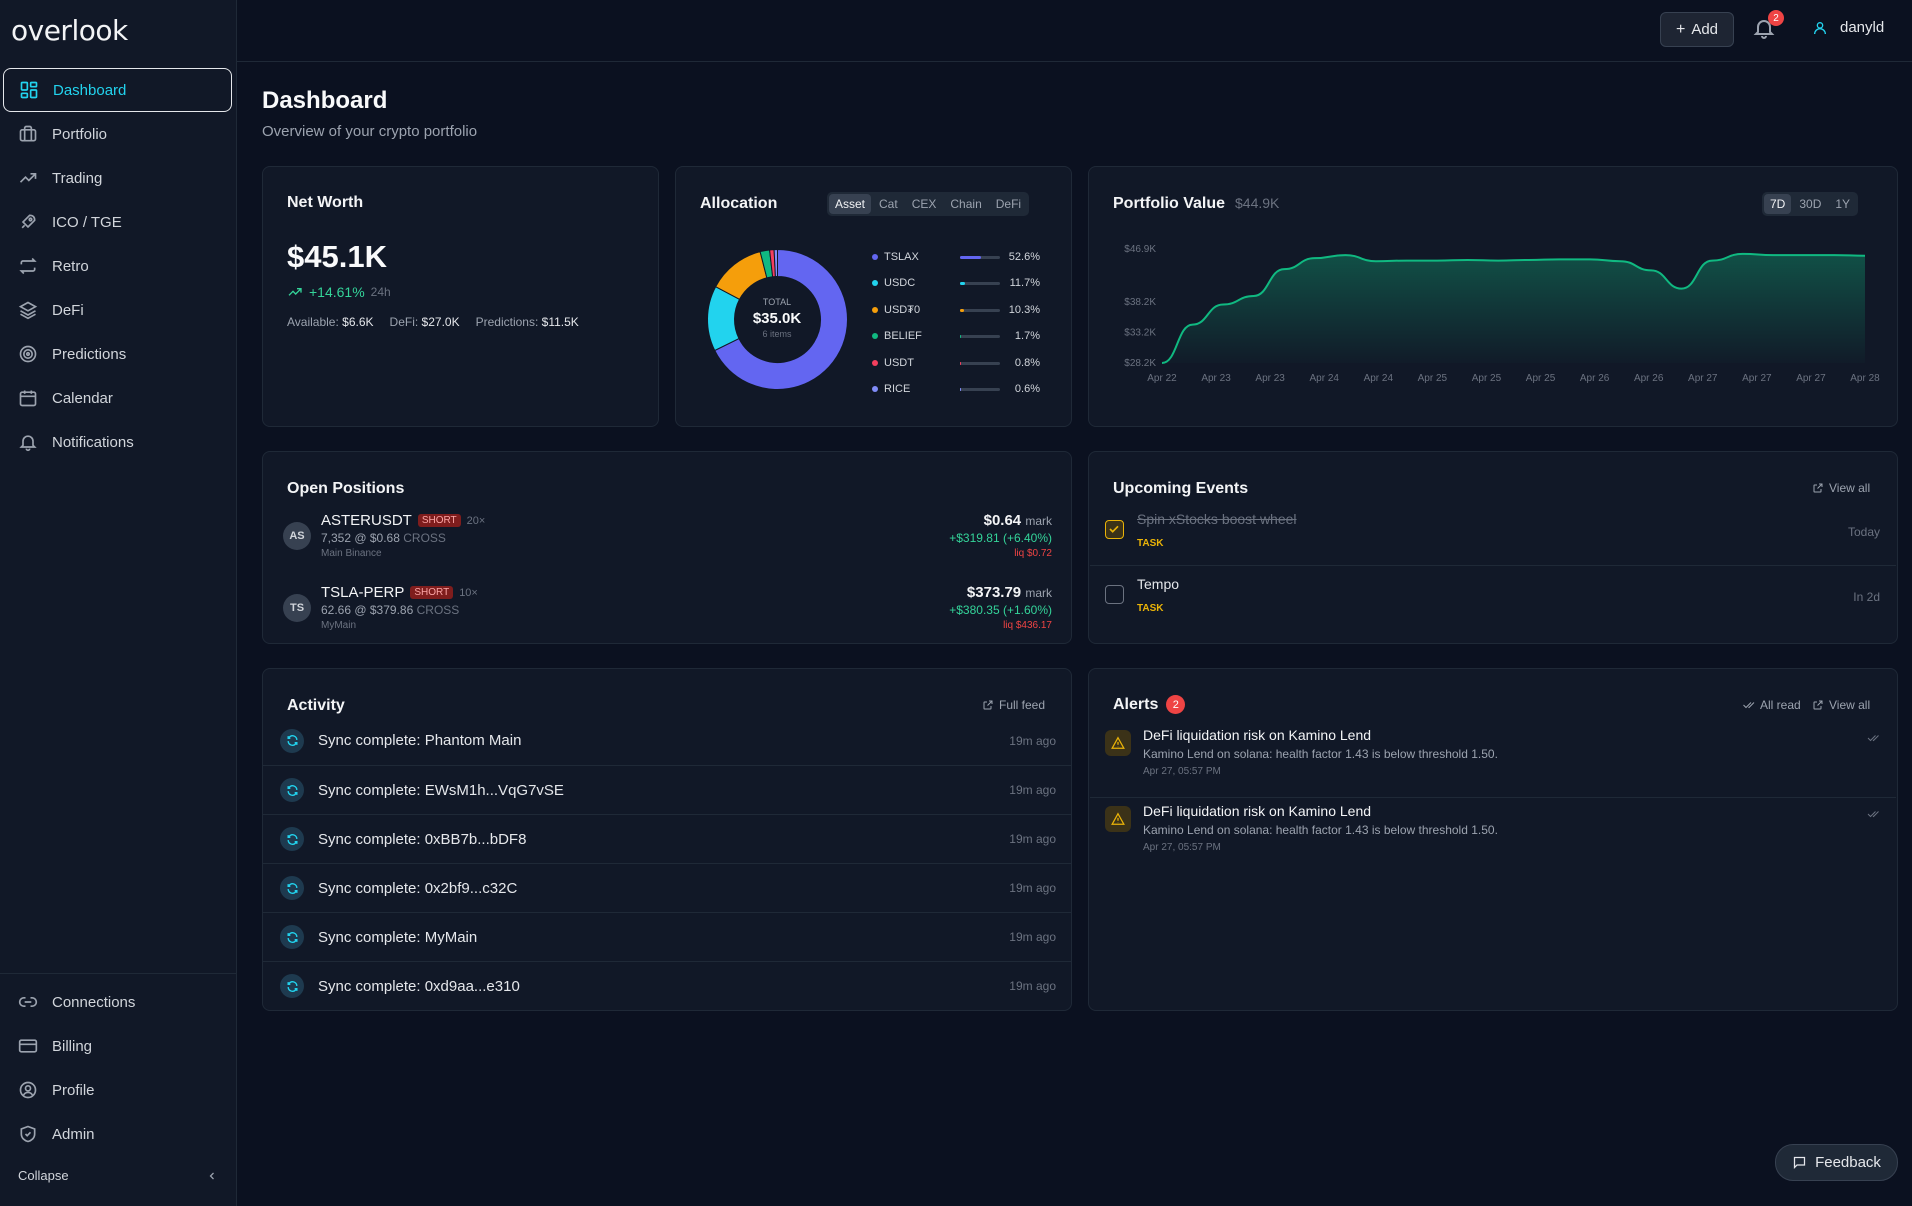 The height and width of the screenshot is (1206, 1912). I want to click on sync-icon, so click(292, 888).